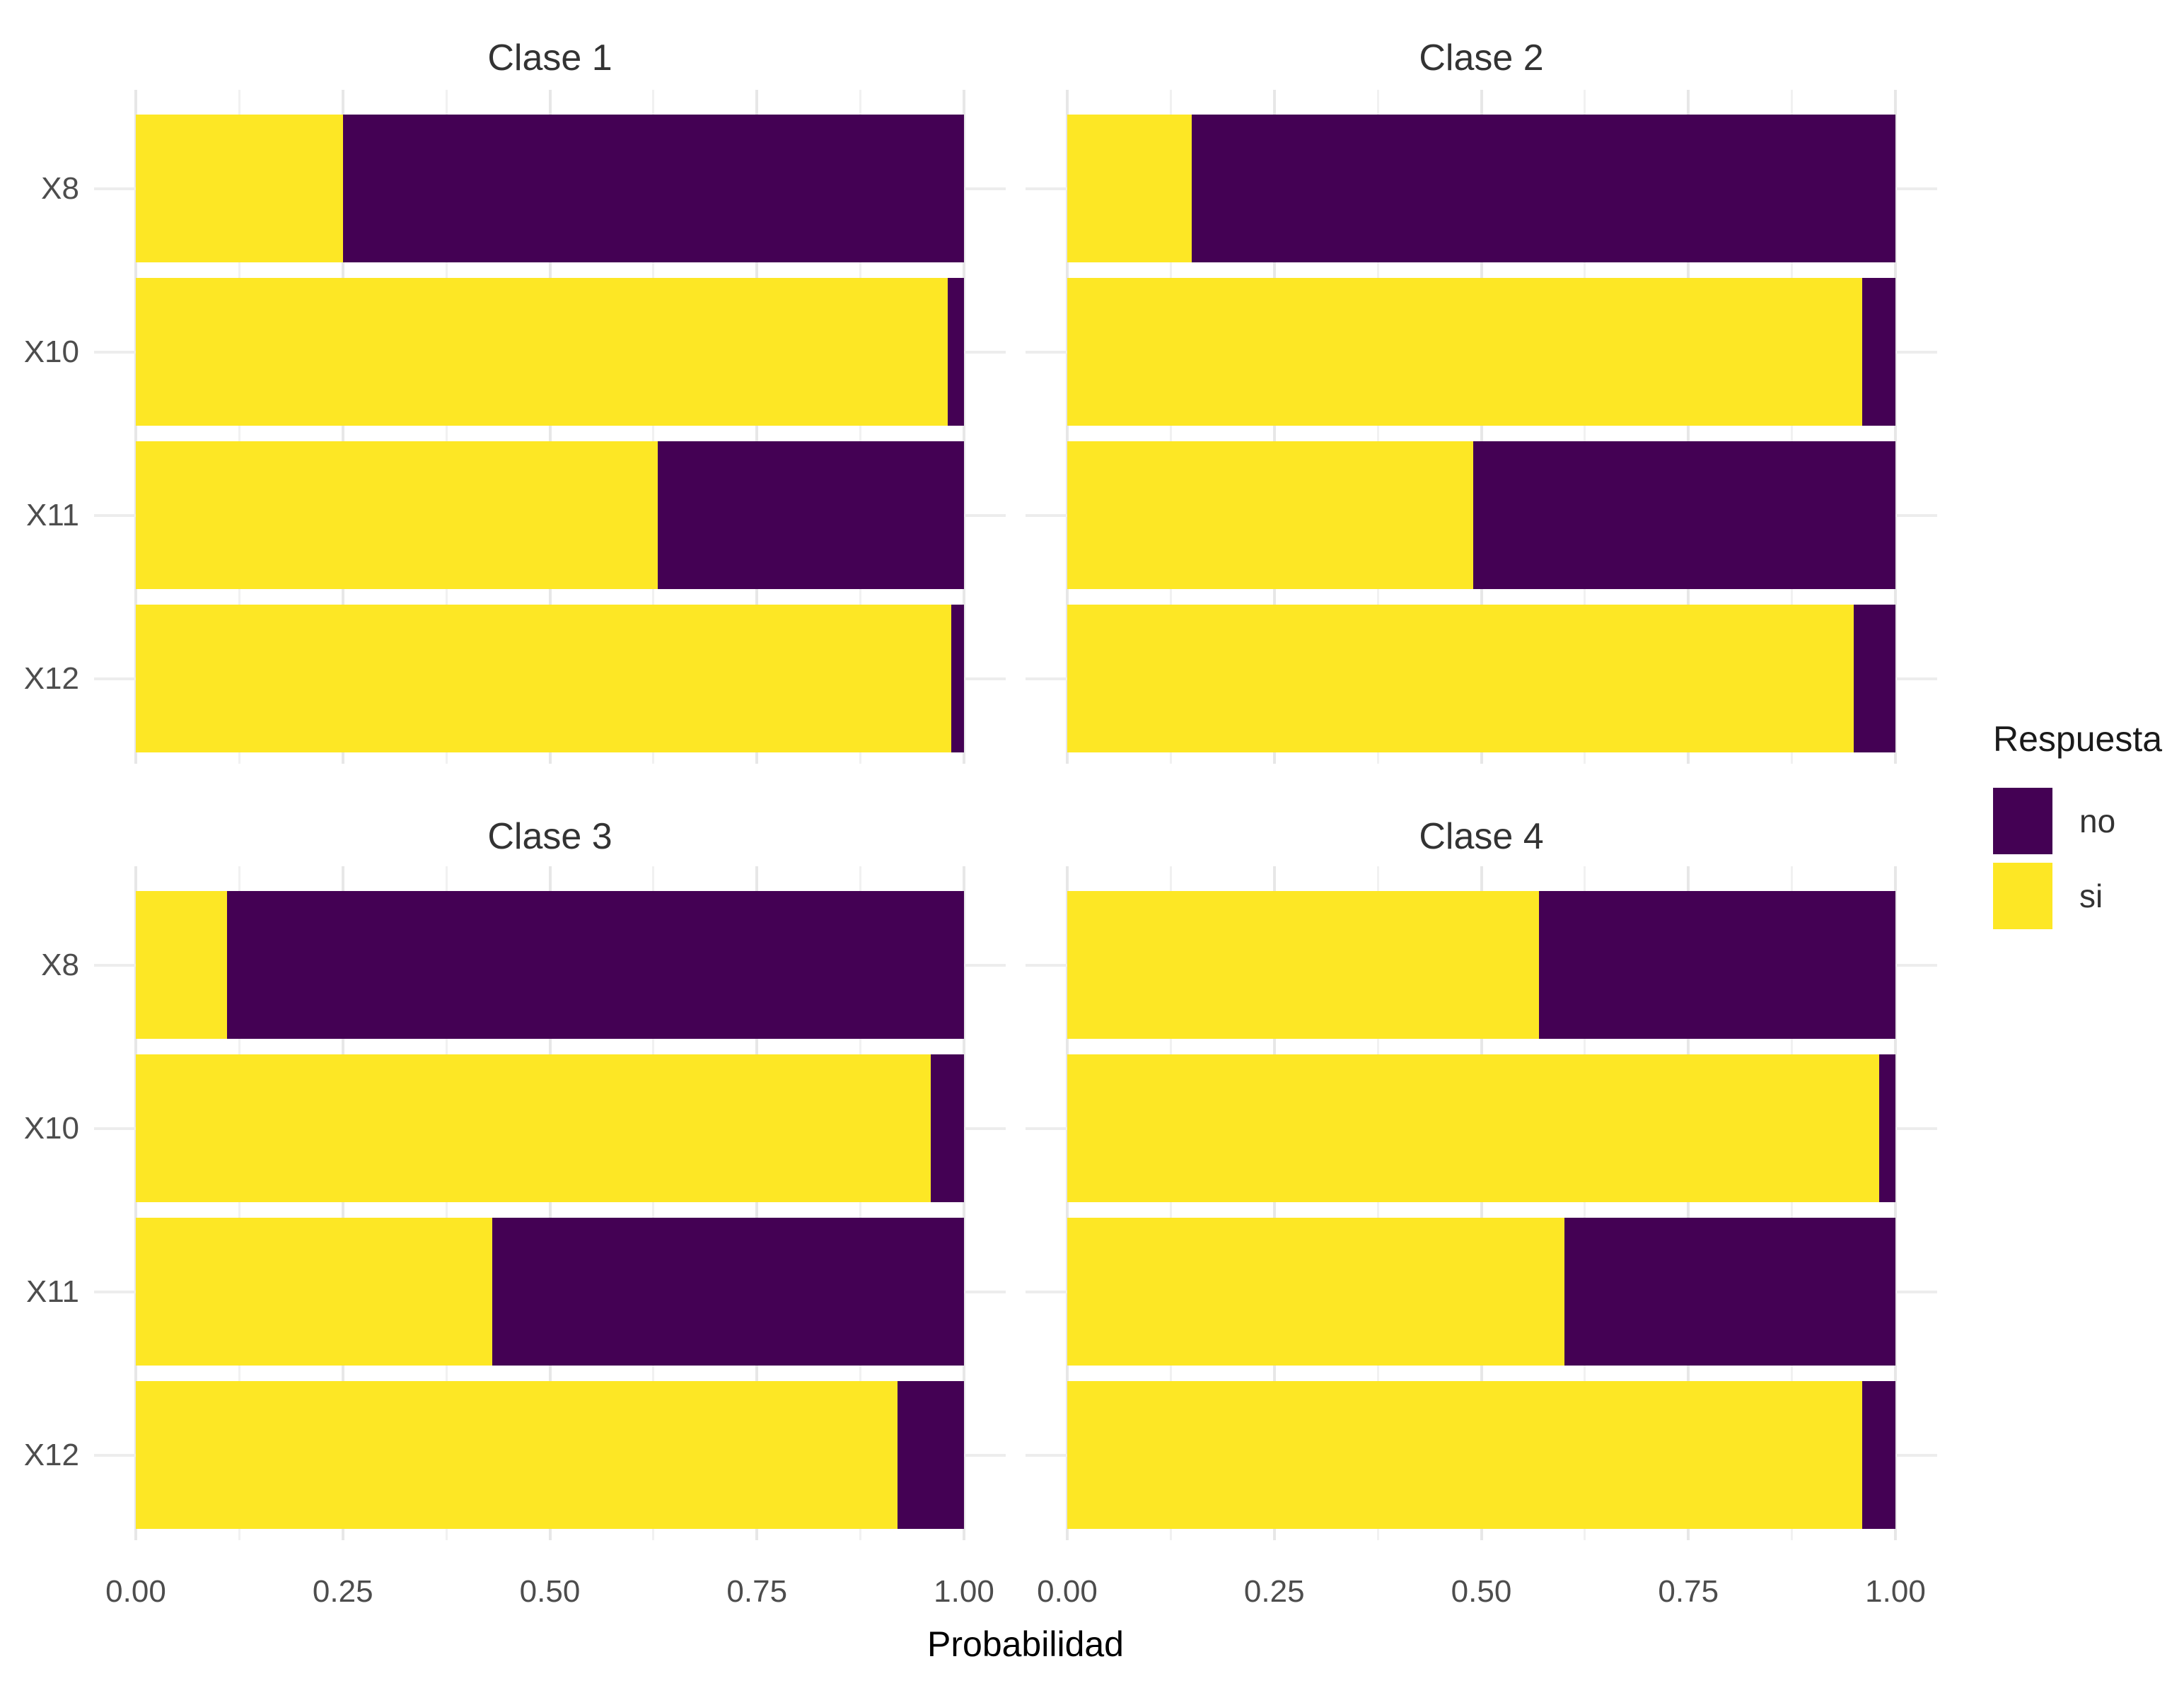  What do you see at coordinates (2022, 821) in the screenshot?
I see `legend-swatch-no` at bounding box center [2022, 821].